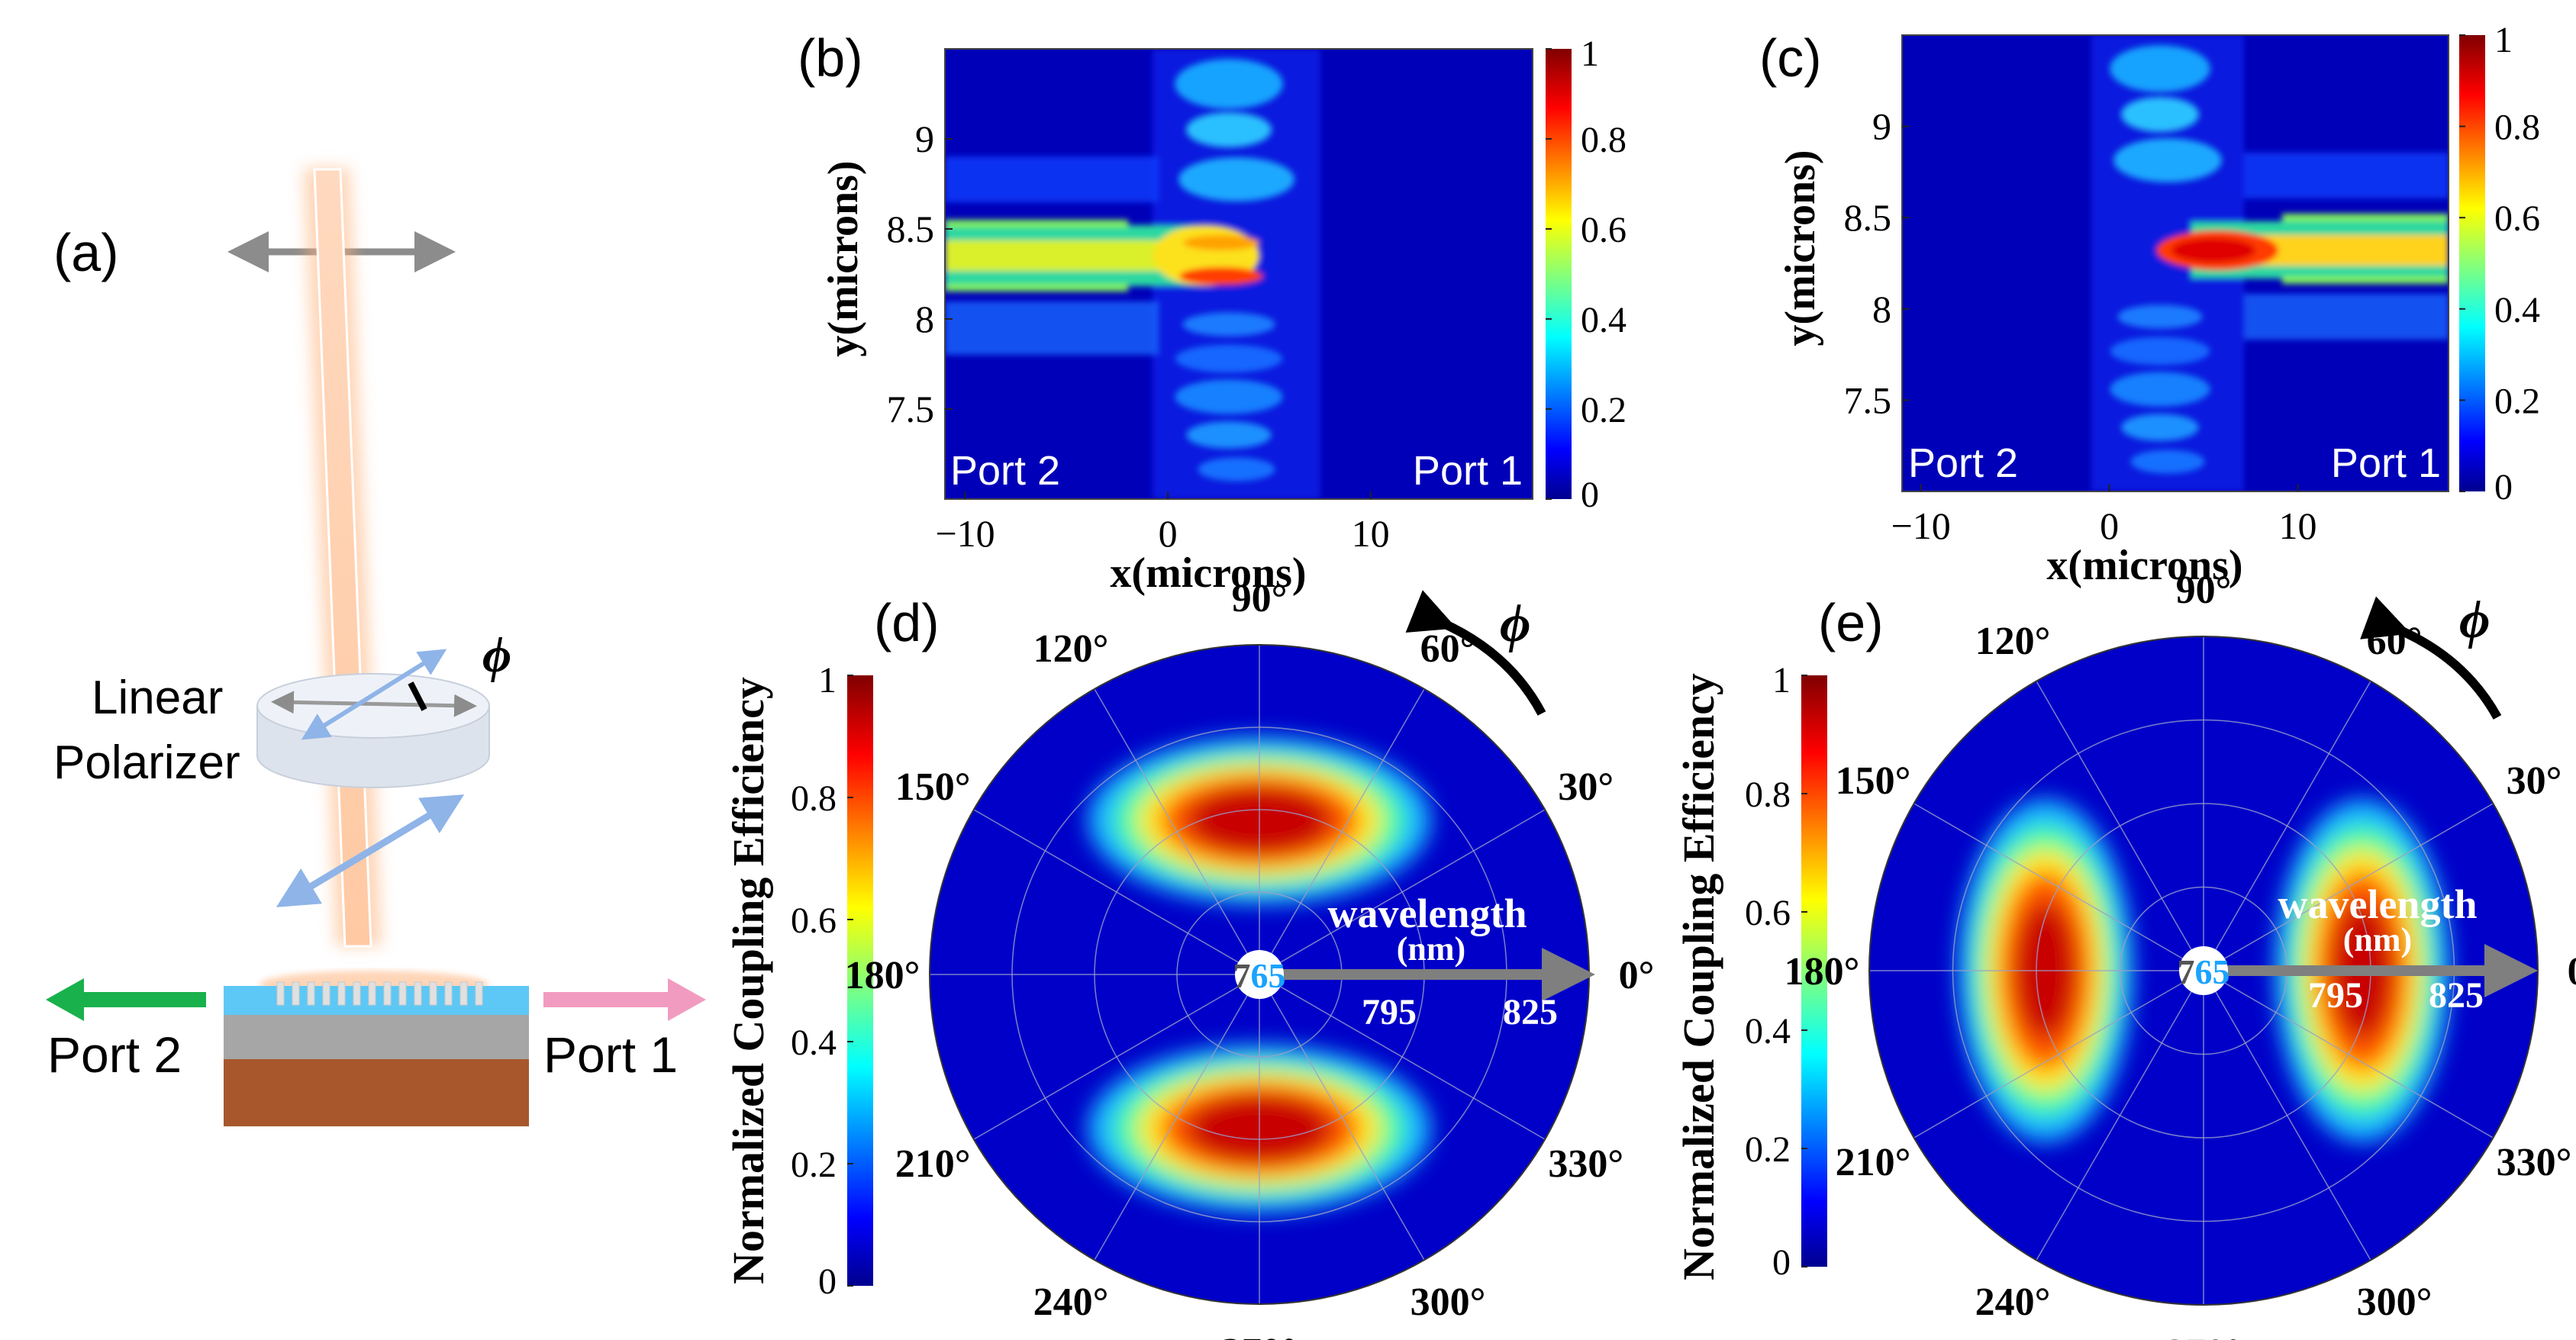 This screenshot has height=1340, width=2576. Describe the element at coordinates (126, 999) in the screenshot. I see `port2-arrow` at that location.